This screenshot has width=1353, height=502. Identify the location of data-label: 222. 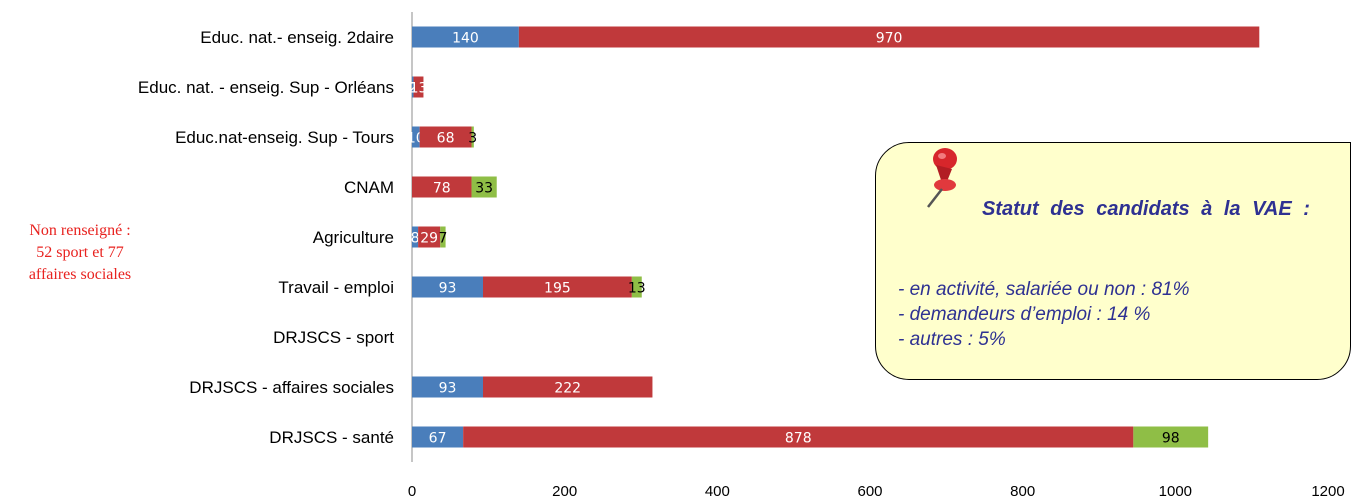
(567, 389).